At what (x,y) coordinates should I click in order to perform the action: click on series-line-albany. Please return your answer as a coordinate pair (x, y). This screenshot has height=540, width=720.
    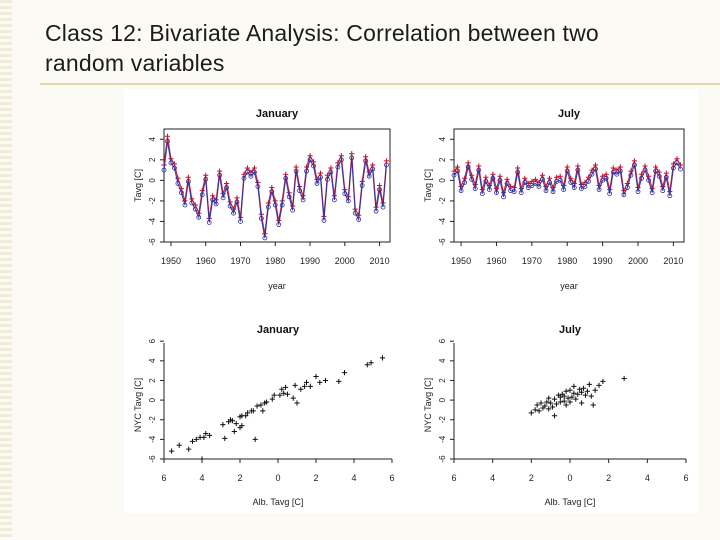
    Looking at the image, I should click on (275, 189).